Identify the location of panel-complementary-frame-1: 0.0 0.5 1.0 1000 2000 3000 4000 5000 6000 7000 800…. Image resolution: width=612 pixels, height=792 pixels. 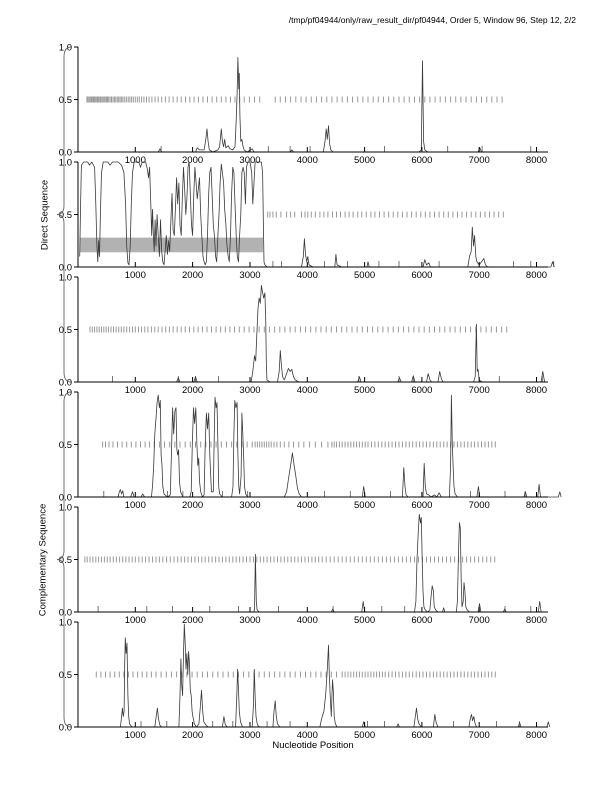
(310, 449).